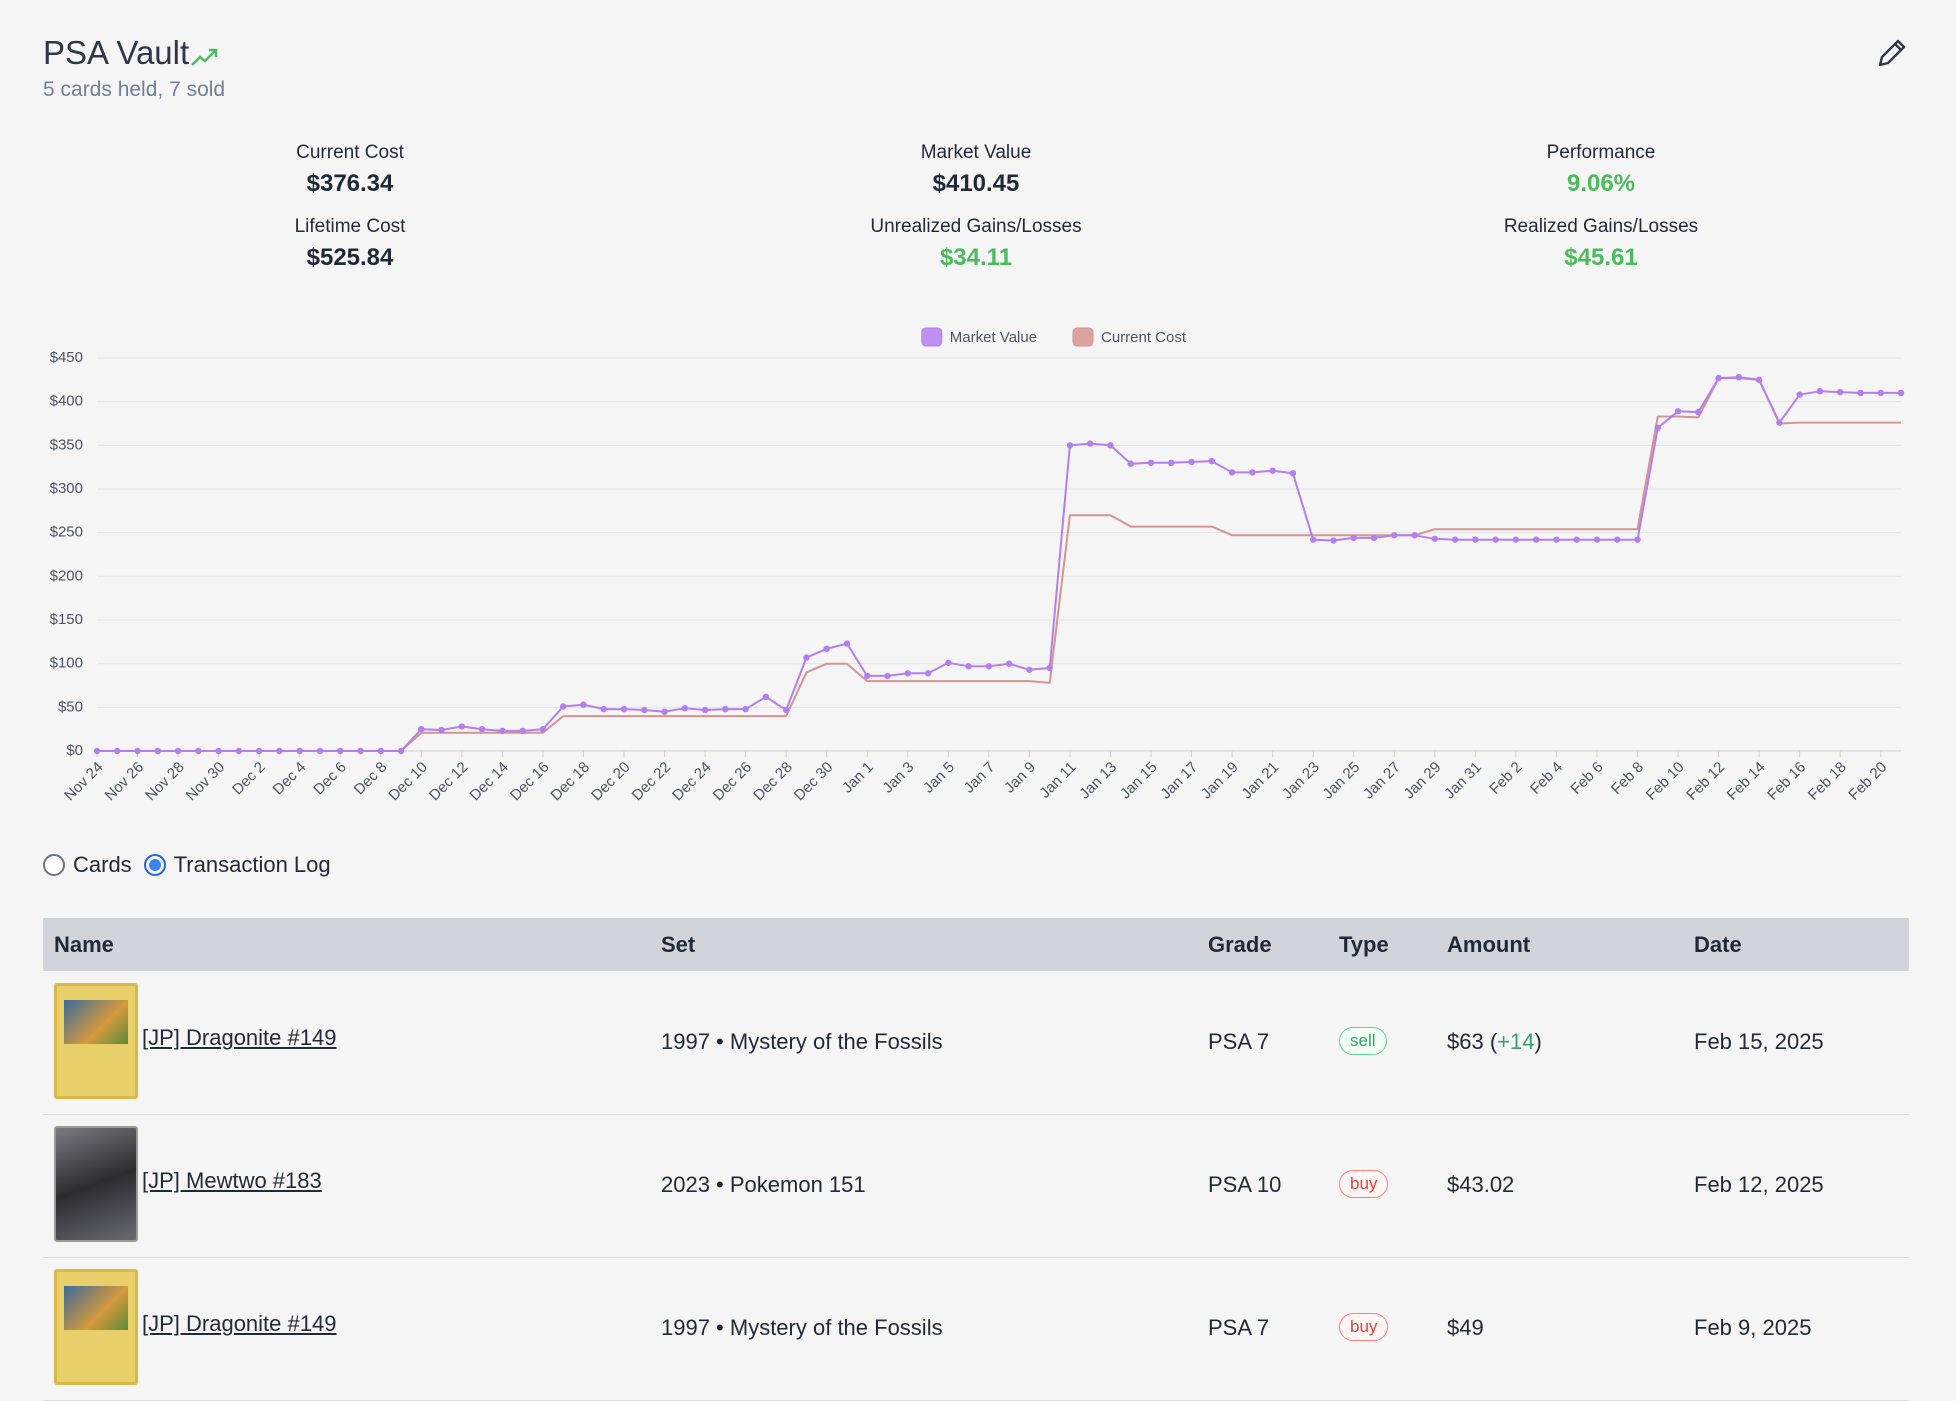 The height and width of the screenshot is (1401, 1956). Describe the element at coordinates (66, 532) in the screenshot. I see `y-tick-label: $250` at that location.